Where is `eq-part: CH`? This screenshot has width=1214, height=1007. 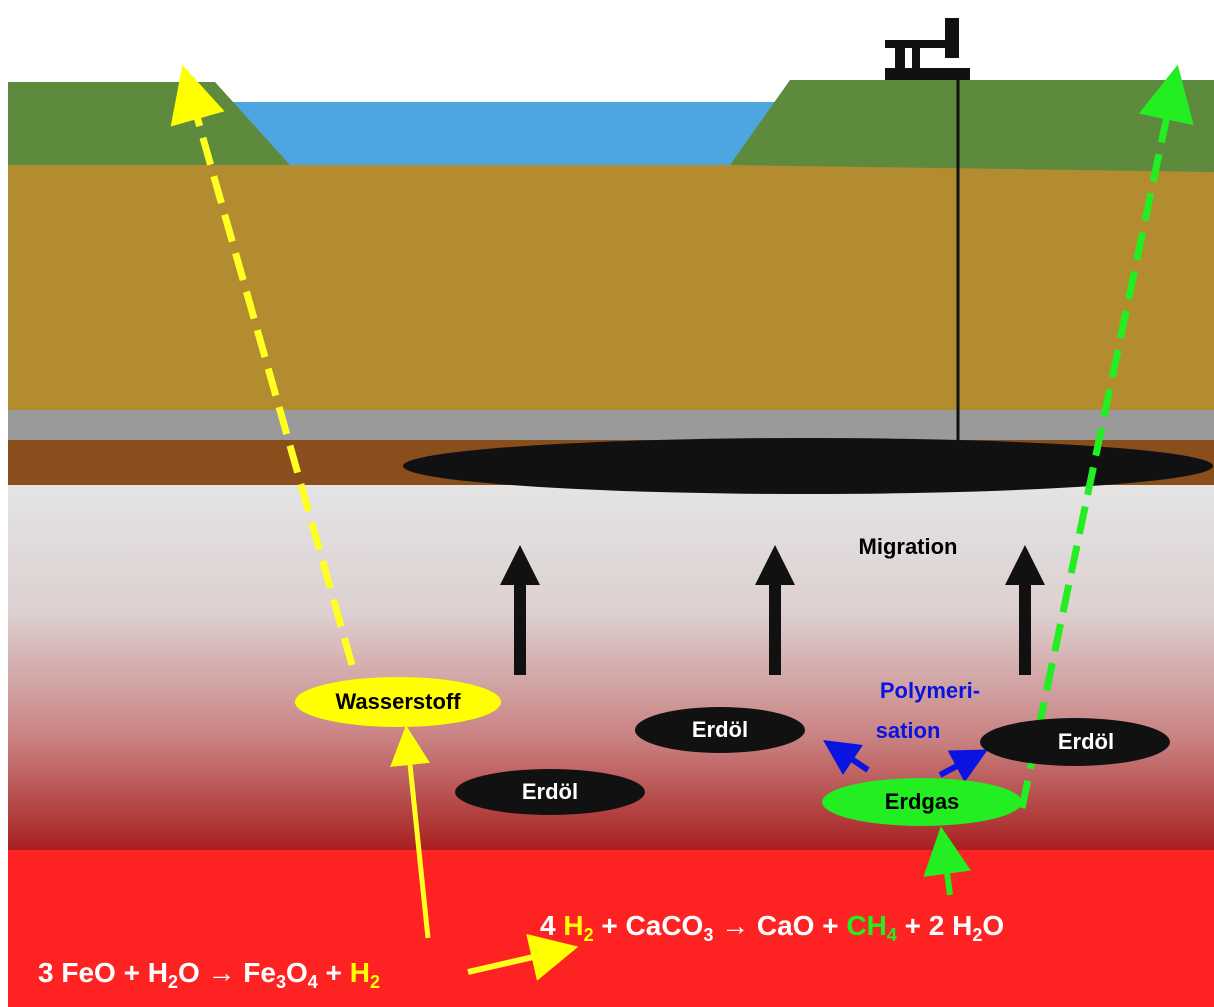
eq-part: CH is located at coordinates (866, 925).